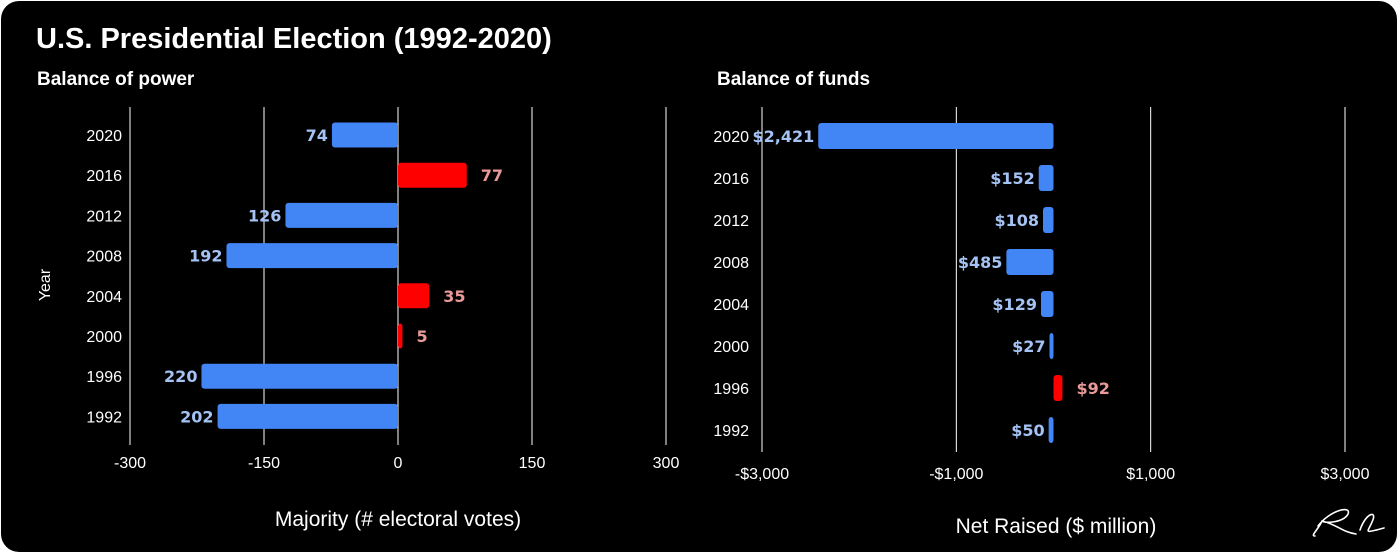 This screenshot has width=1400, height=555. Describe the element at coordinates (731, 305) in the screenshot. I see `funds-category-label: 2004` at that location.